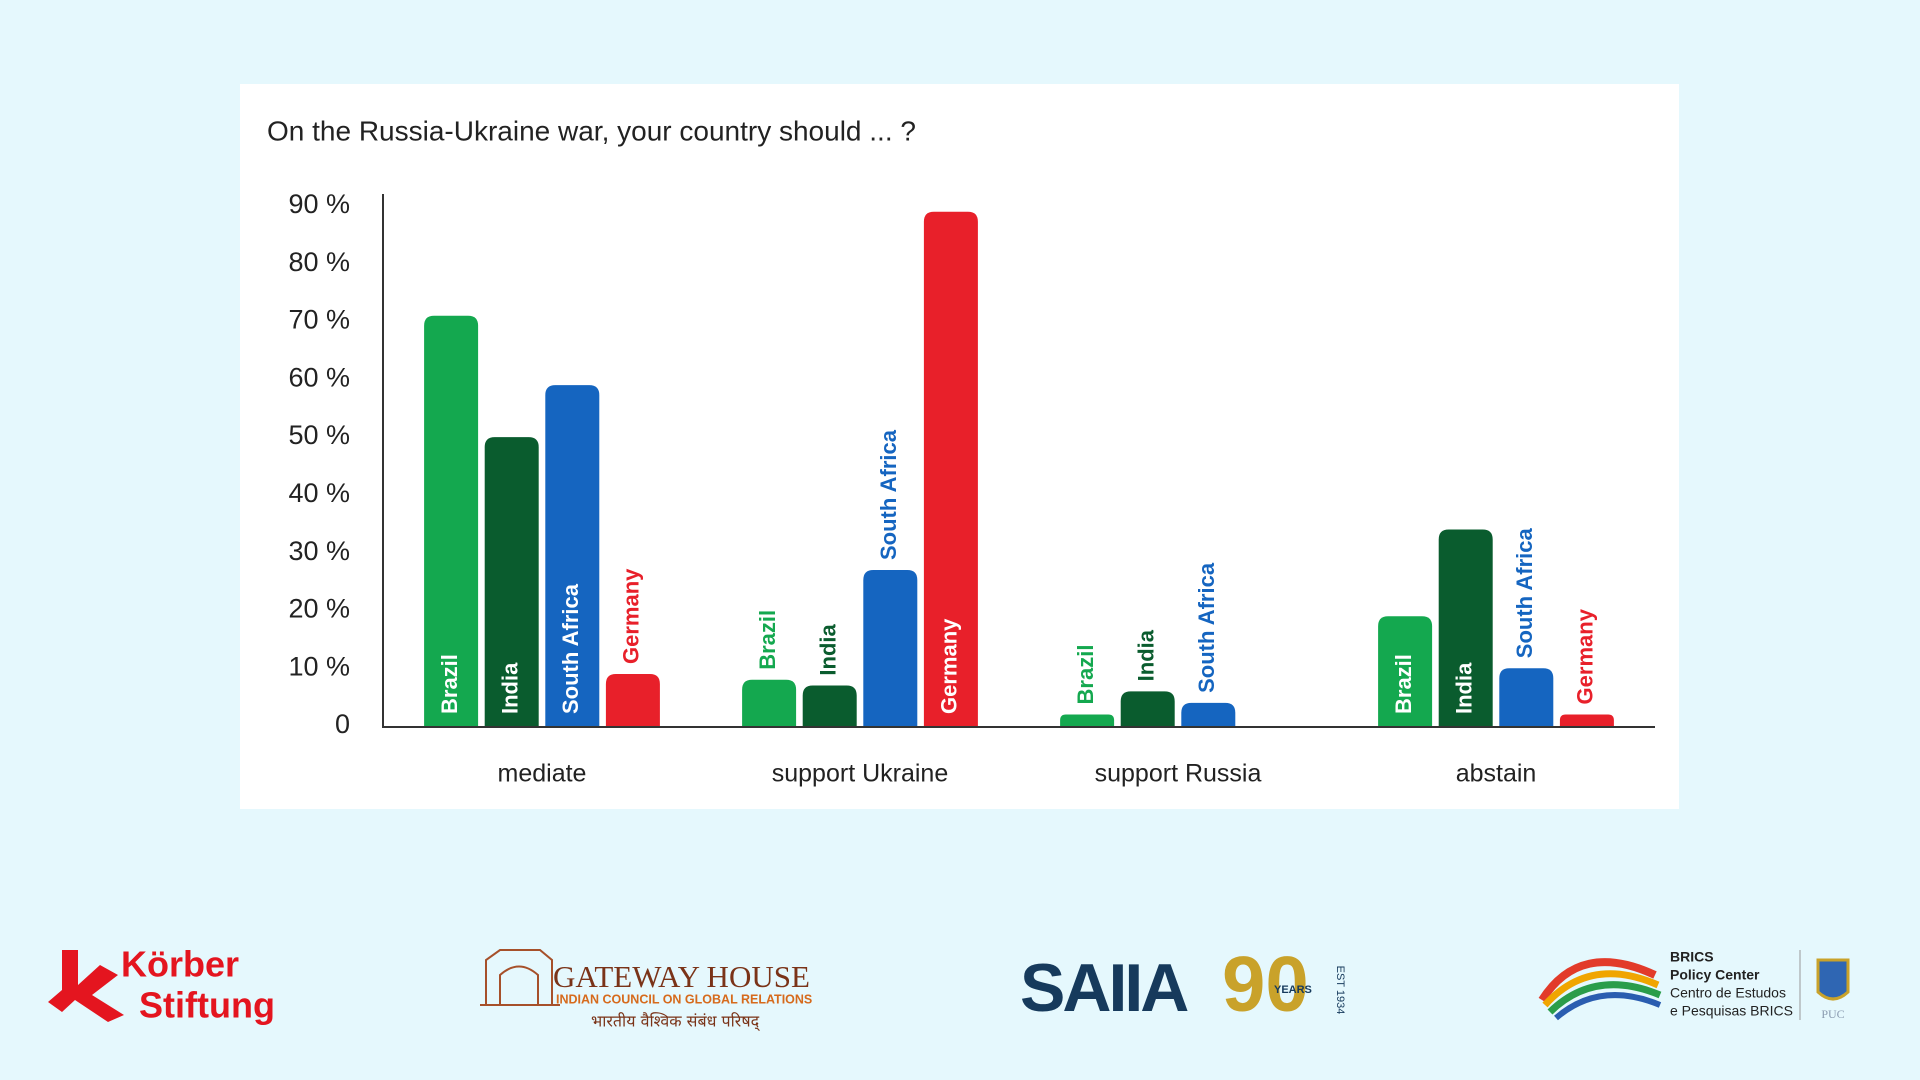 The width and height of the screenshot is (1920, 1080). What do you see at coordinates (1832, 1014) in the screenshot?
I see `puc-text: PUC` at bounding box center [1832, 1014].